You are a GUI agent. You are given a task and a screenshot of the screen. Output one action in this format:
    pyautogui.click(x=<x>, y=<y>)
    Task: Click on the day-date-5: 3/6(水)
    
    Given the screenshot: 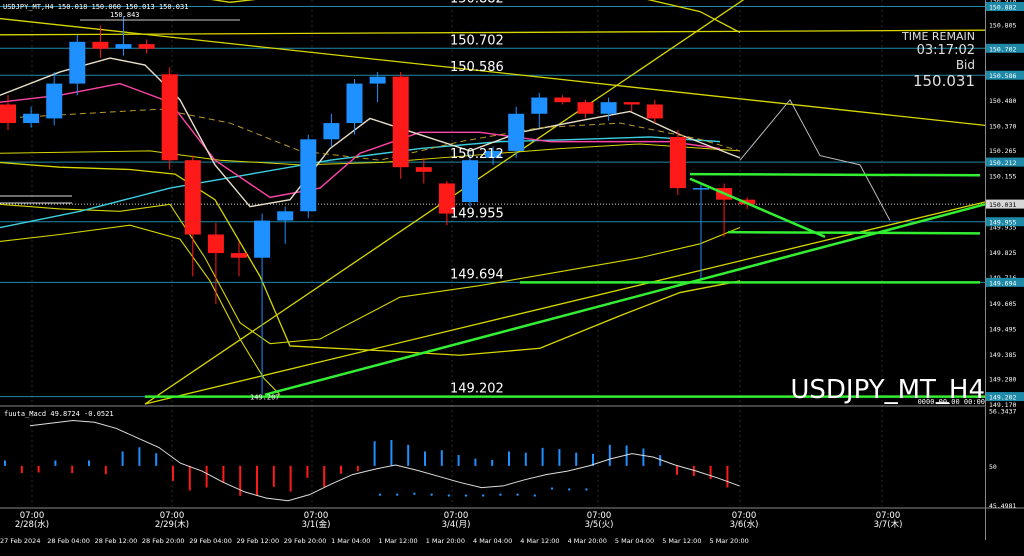 What is the action you would take?
    pyautogui.click(x=744, y=524)
    